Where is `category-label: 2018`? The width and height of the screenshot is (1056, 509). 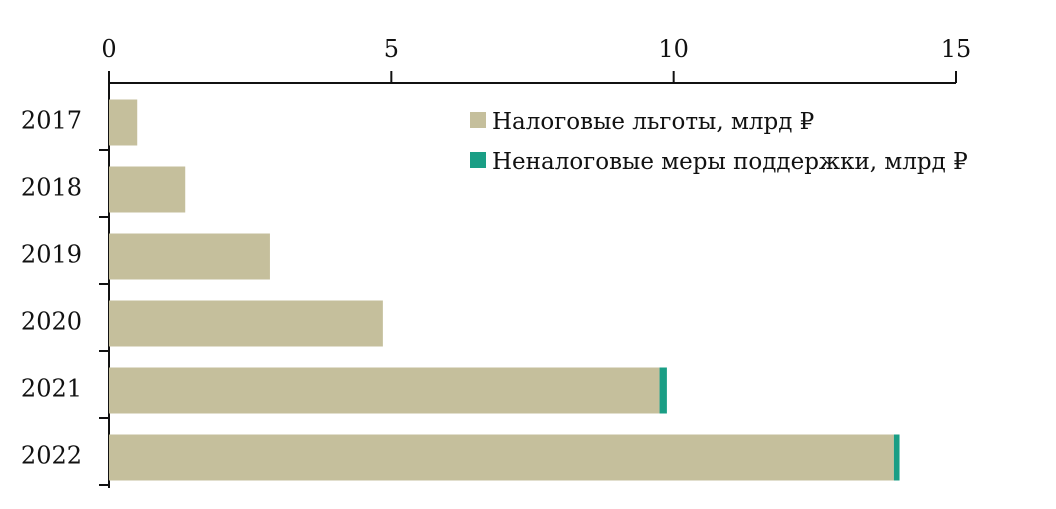
category-label: 2018 is located at coordinates (51, 188).